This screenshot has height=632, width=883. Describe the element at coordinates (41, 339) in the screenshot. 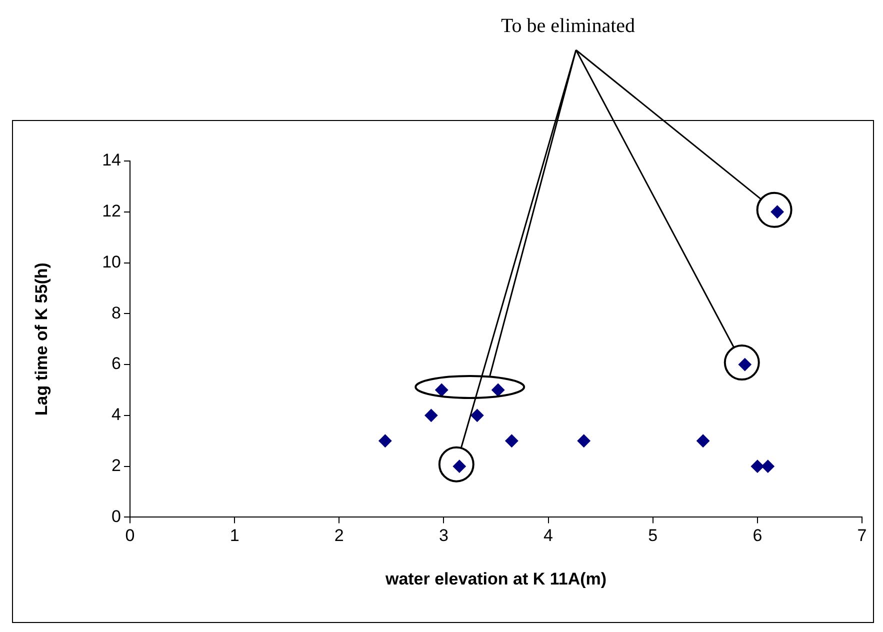

I see `y-axis-title: Lag time of K 55(h)` at that location.